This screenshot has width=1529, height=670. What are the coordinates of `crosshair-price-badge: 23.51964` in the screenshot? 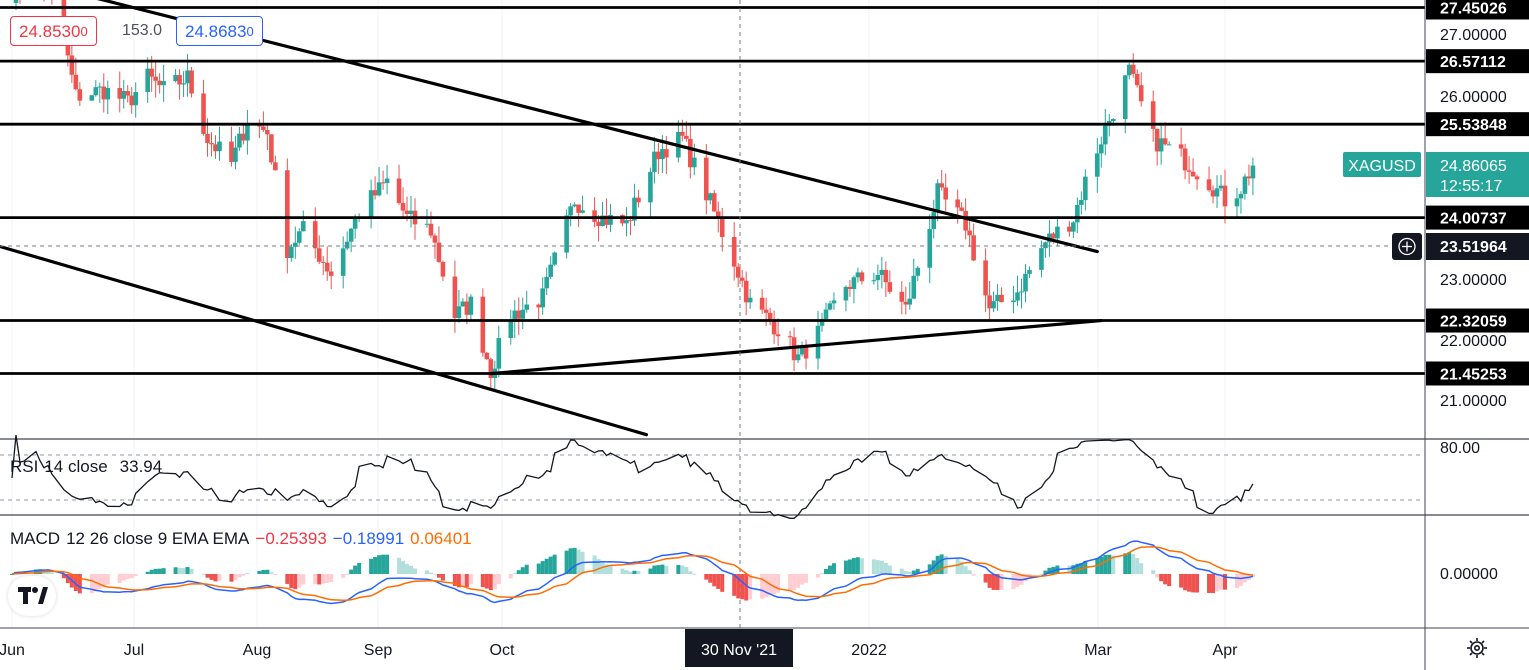 It's located at (1460, 246).